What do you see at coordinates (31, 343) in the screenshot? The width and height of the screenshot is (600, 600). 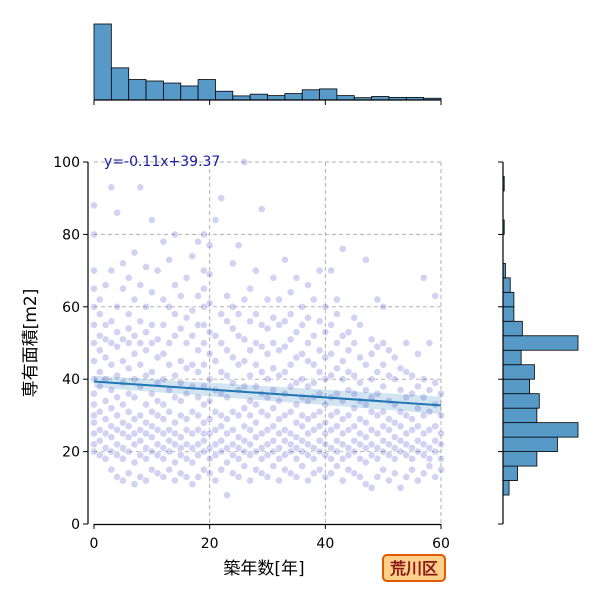 I see `y-axis-label: 専有面積[m2]` at bounding box center [31, 343].